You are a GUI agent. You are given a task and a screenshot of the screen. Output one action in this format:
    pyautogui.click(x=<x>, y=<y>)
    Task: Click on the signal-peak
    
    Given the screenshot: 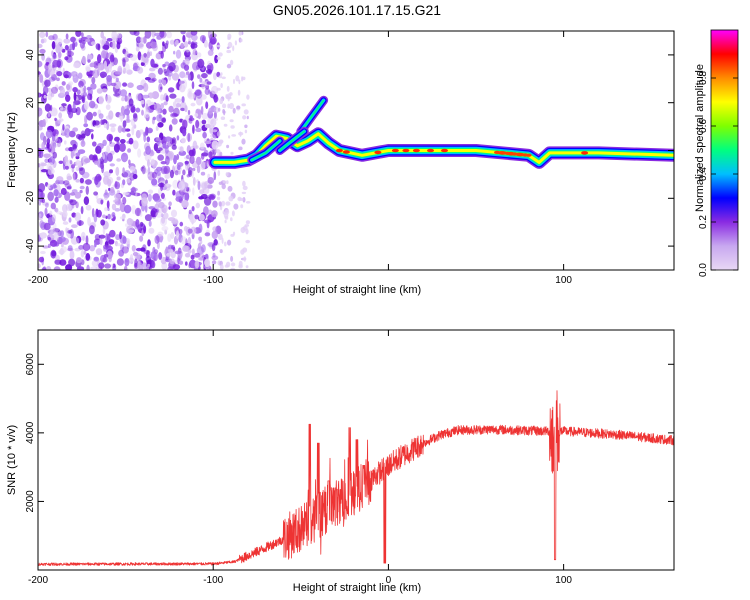 What is the action you would take?
    pyautogui.click(x=378, y=152)
    